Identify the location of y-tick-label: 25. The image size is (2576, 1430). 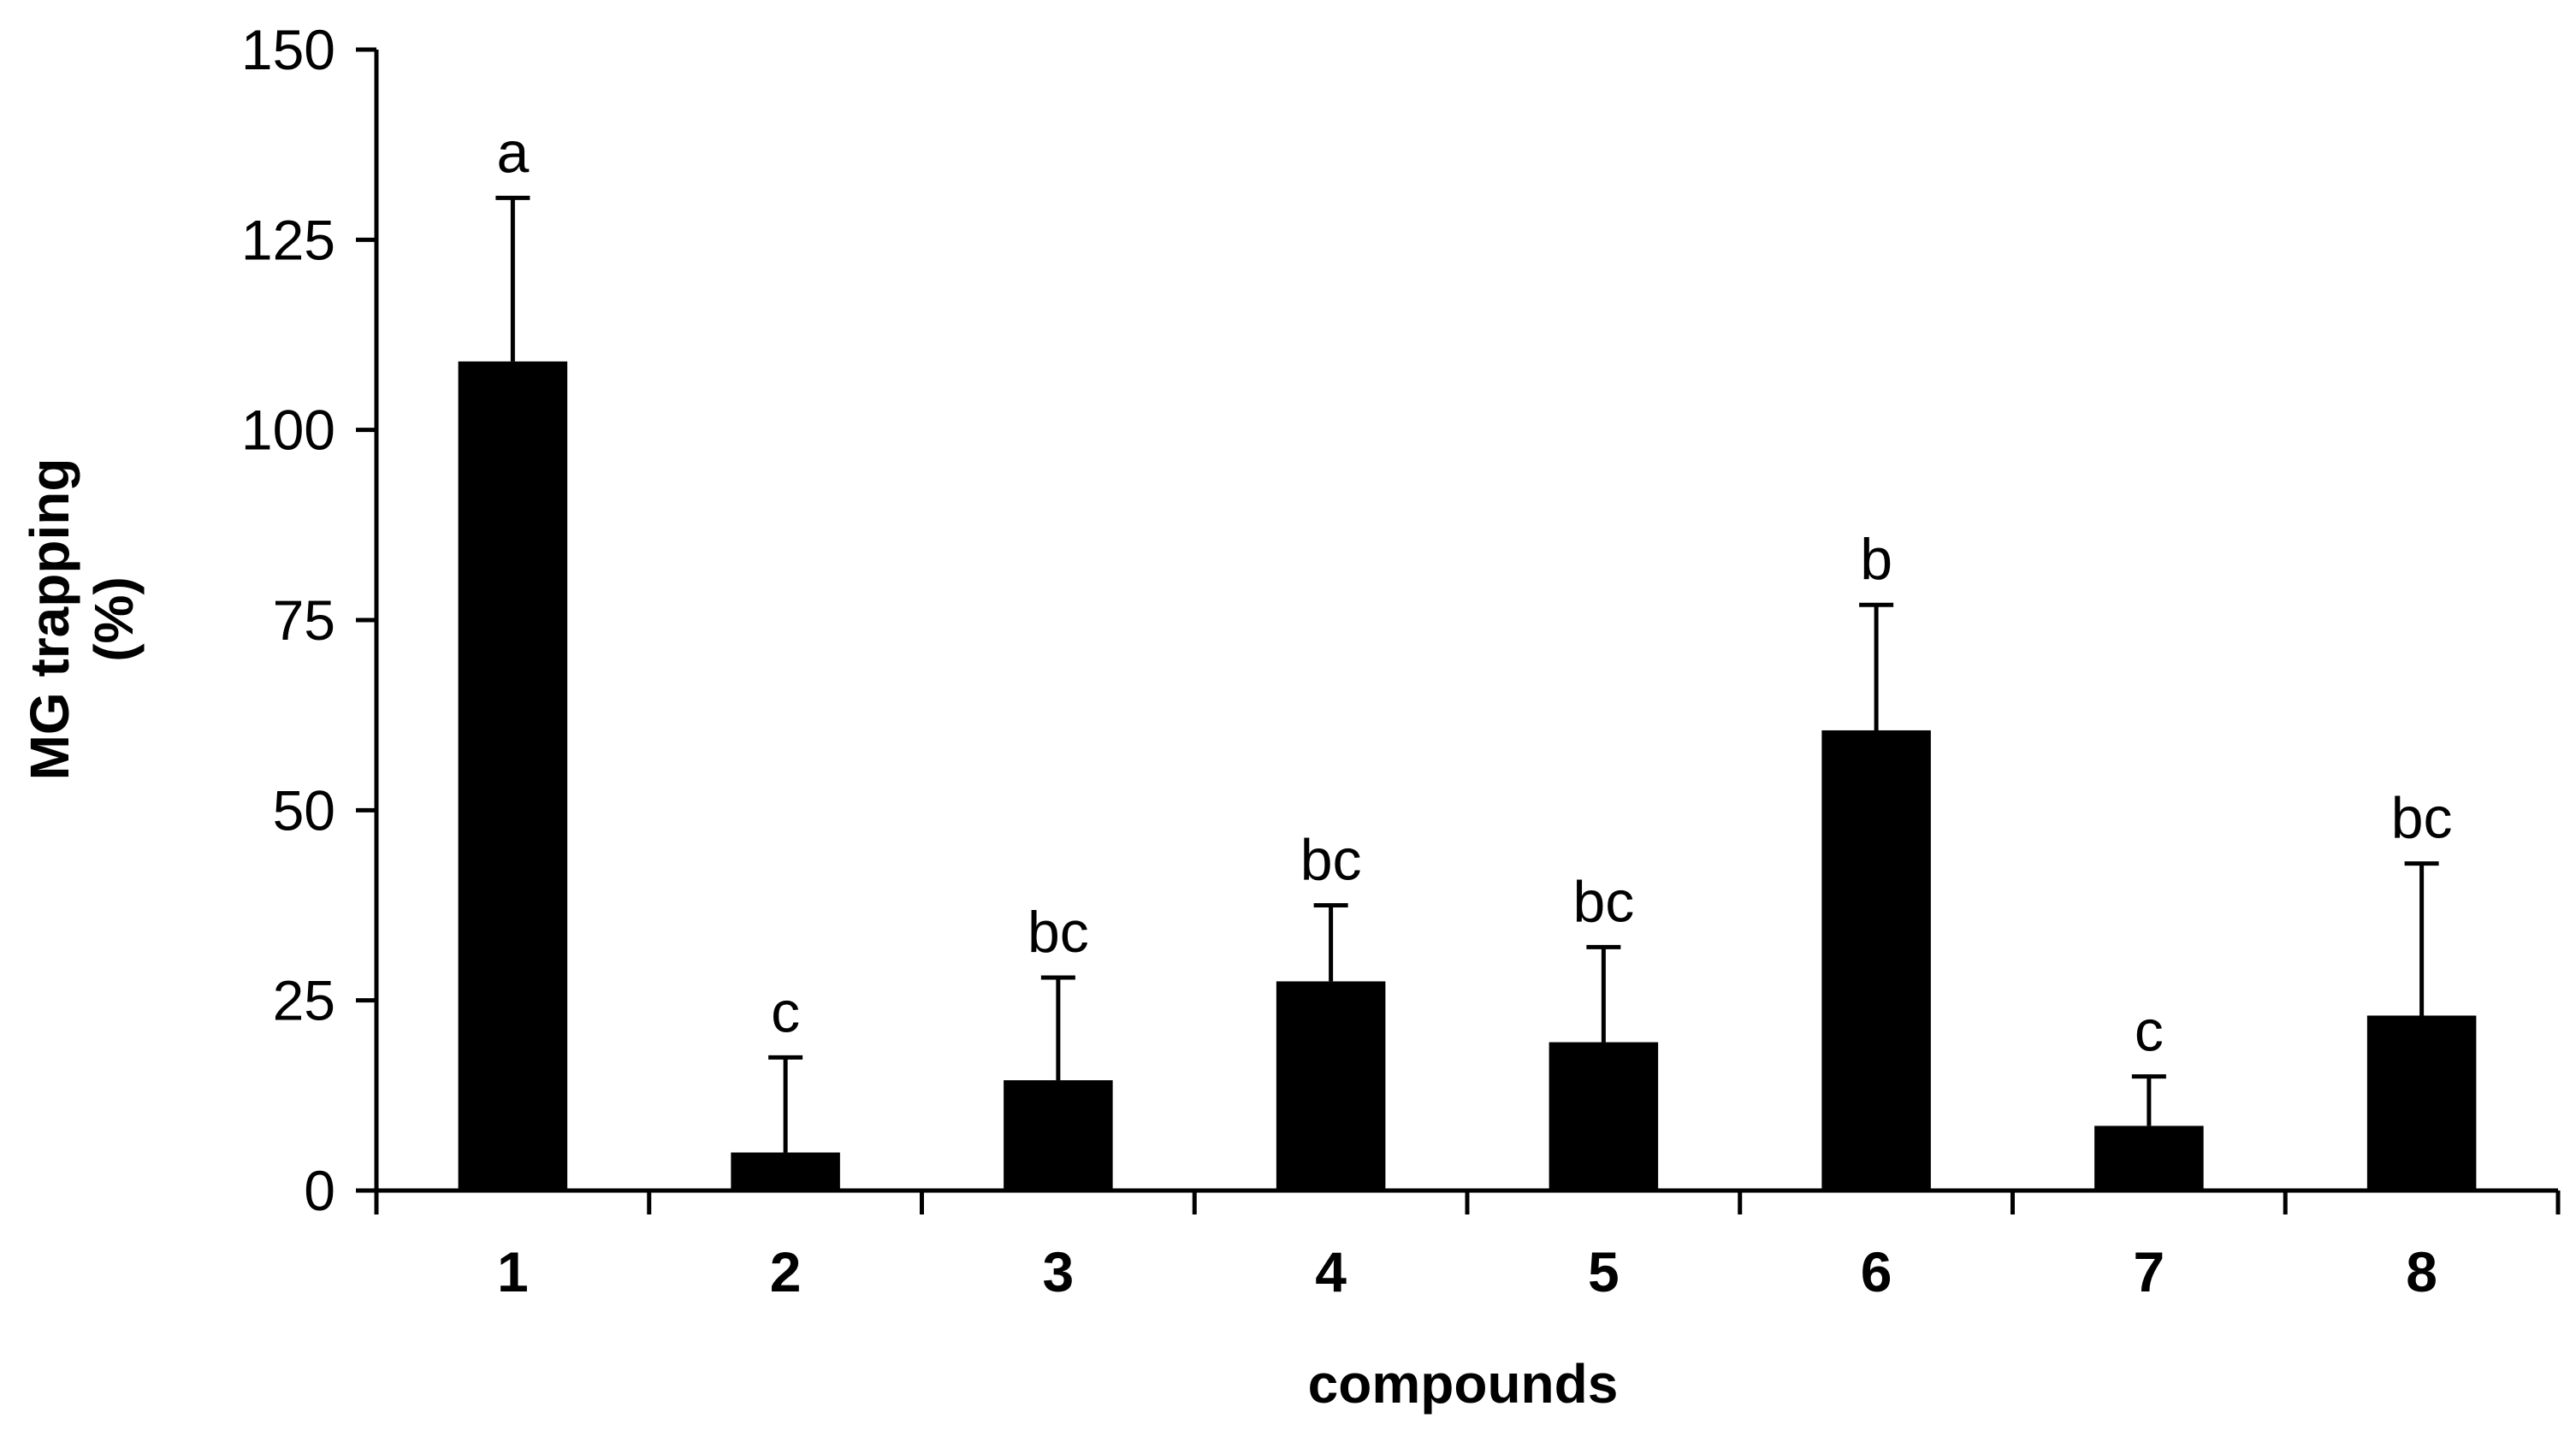
(304, 1000).